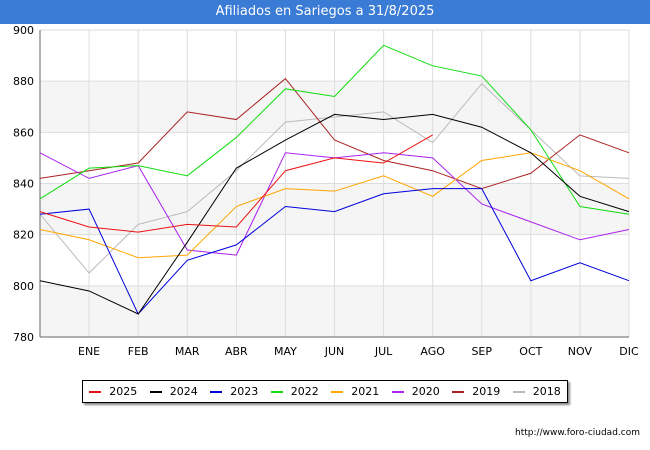 The image size is (650, 450). What do you see at coordinates (236, 183) in the screenshot?
I see `series-line-2025` at bounding box center [236, 183].